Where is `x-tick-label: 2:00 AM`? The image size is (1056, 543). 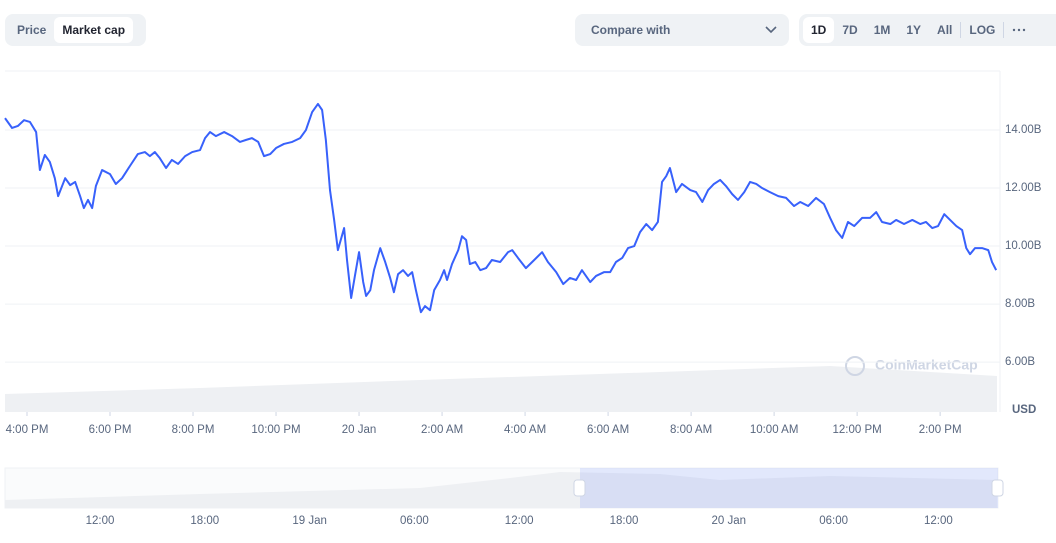
x-tick-label: 2:00 AM is located at coordinates (442, 430).